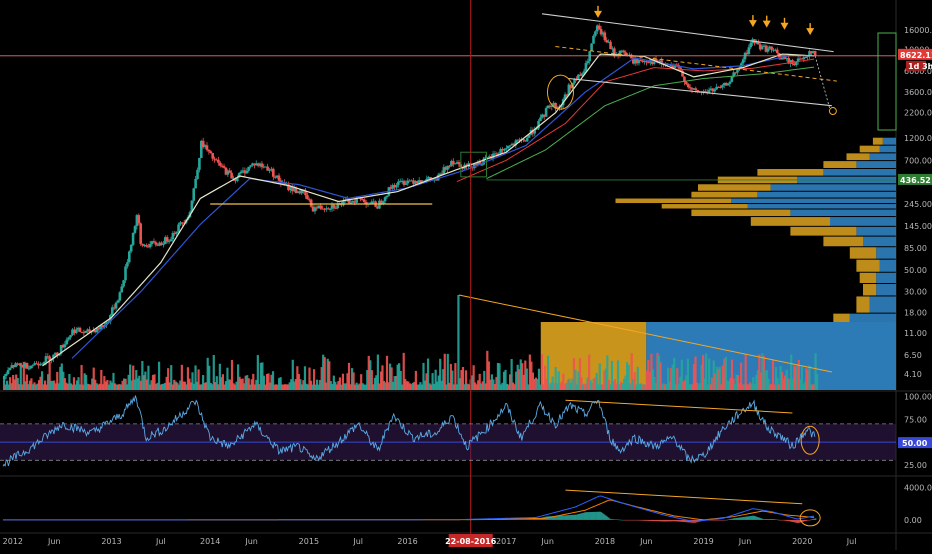 The image size is (932, 554). What do you see at coordinates (916, 55) in the screenshot?
I see `last-price-label: 8622.11` at bounding box center [916, 55].